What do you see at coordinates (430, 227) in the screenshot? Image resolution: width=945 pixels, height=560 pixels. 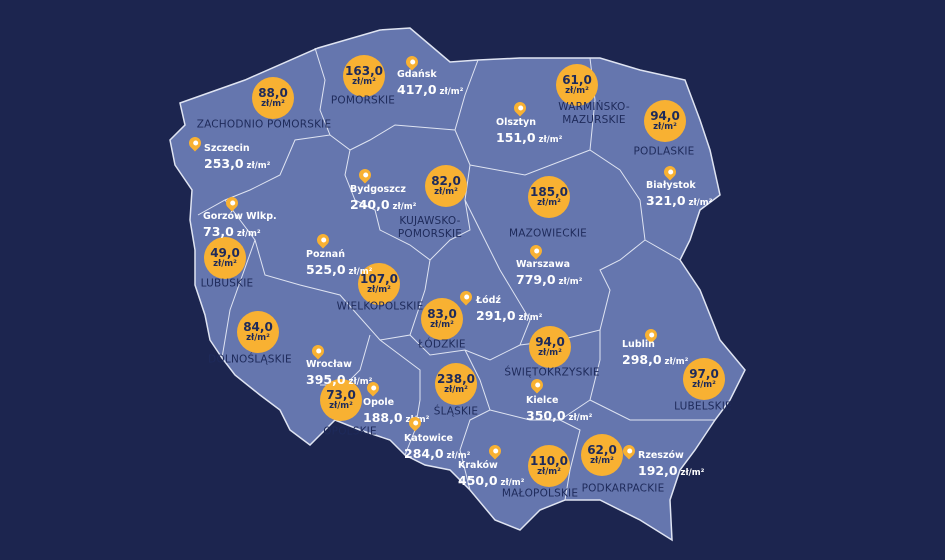 I see `region-name: KUJAWSKO- POMORSKIE` at bounding box center [430, 227].